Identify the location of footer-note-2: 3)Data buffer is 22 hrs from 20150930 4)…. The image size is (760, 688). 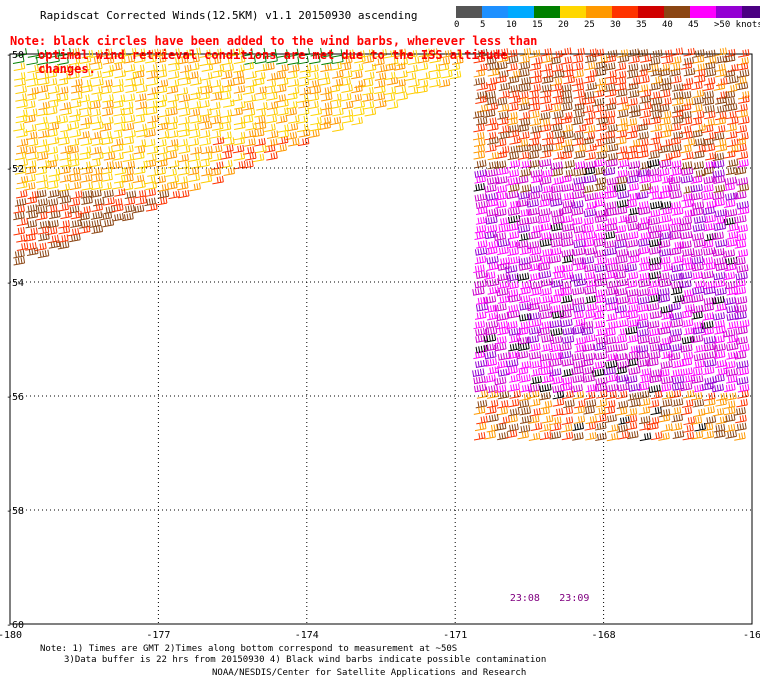
(305, 660).